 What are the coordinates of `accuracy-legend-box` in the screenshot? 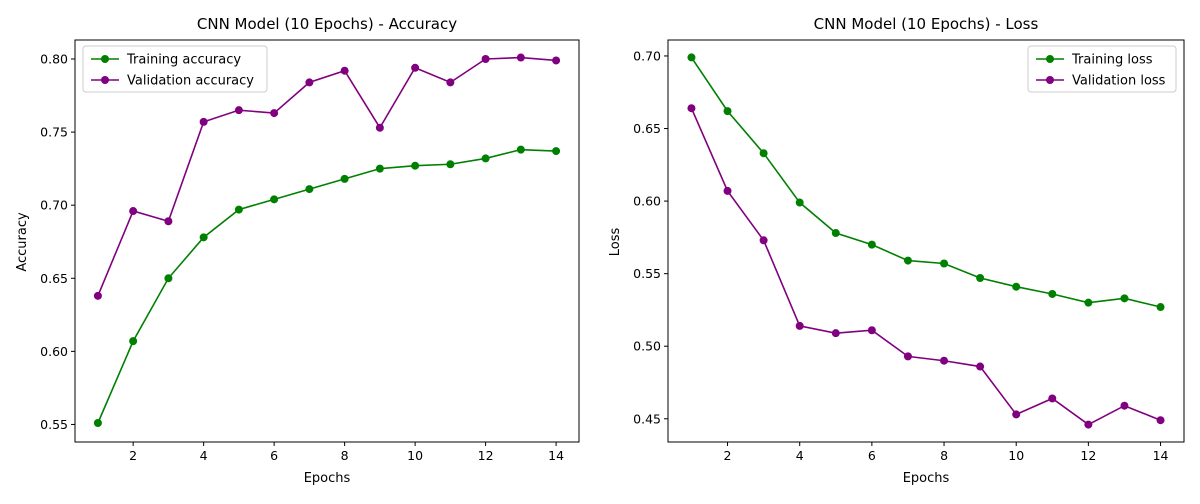 It's located at (175, 69).